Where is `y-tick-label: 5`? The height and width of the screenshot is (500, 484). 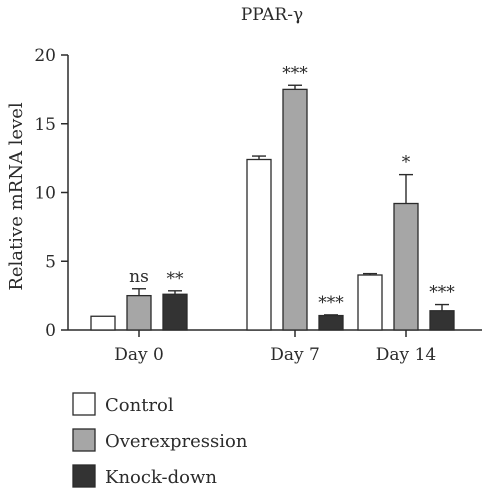
y-tick-label: 5 is located at coordinates (50, 262).